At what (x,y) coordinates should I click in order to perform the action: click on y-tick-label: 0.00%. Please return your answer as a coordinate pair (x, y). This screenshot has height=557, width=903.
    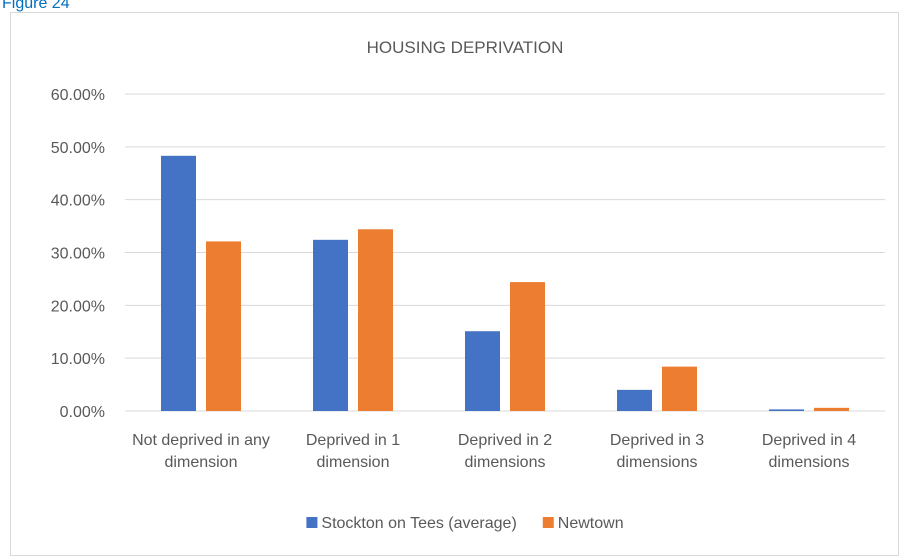
    Looking at the image, I should click on (82, 412).